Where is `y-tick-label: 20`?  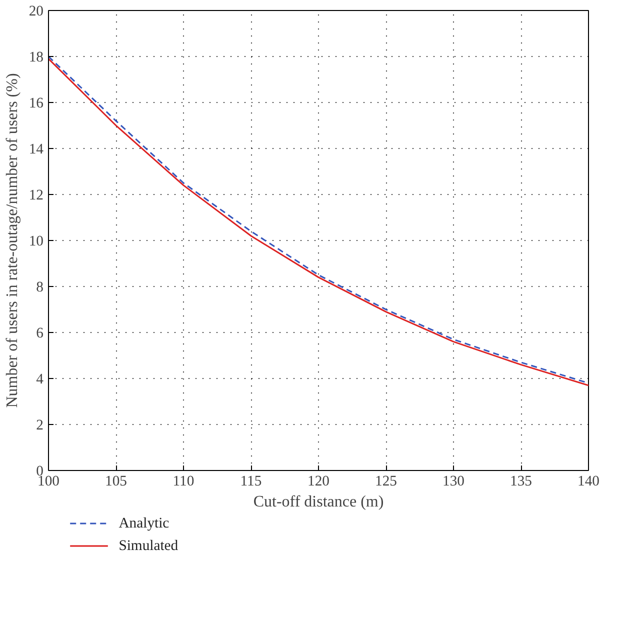 y-tick-label: 20 is located at coordinates (36, 12).